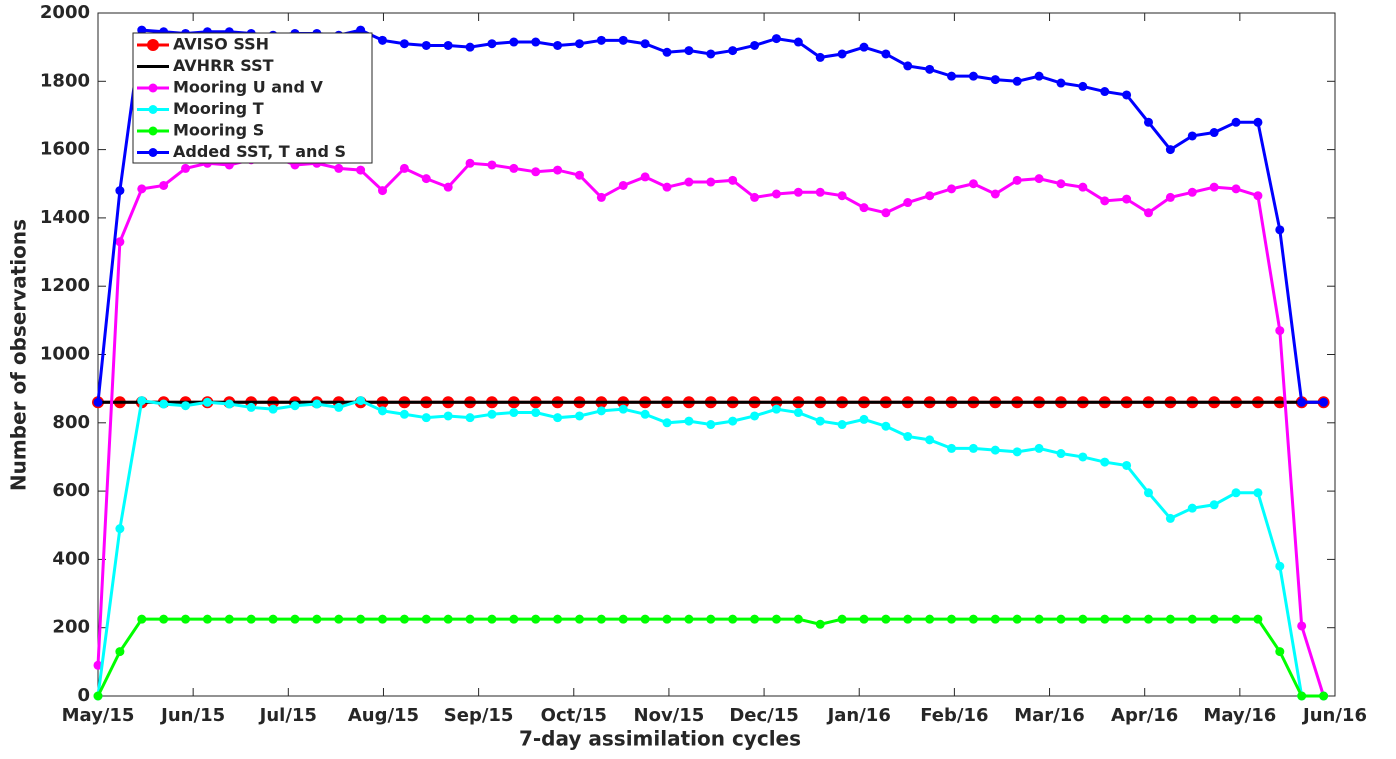  Describe the element at coordinates (1239, 715) in the screenshot. I see `x-tick-label: May/16` at that location.